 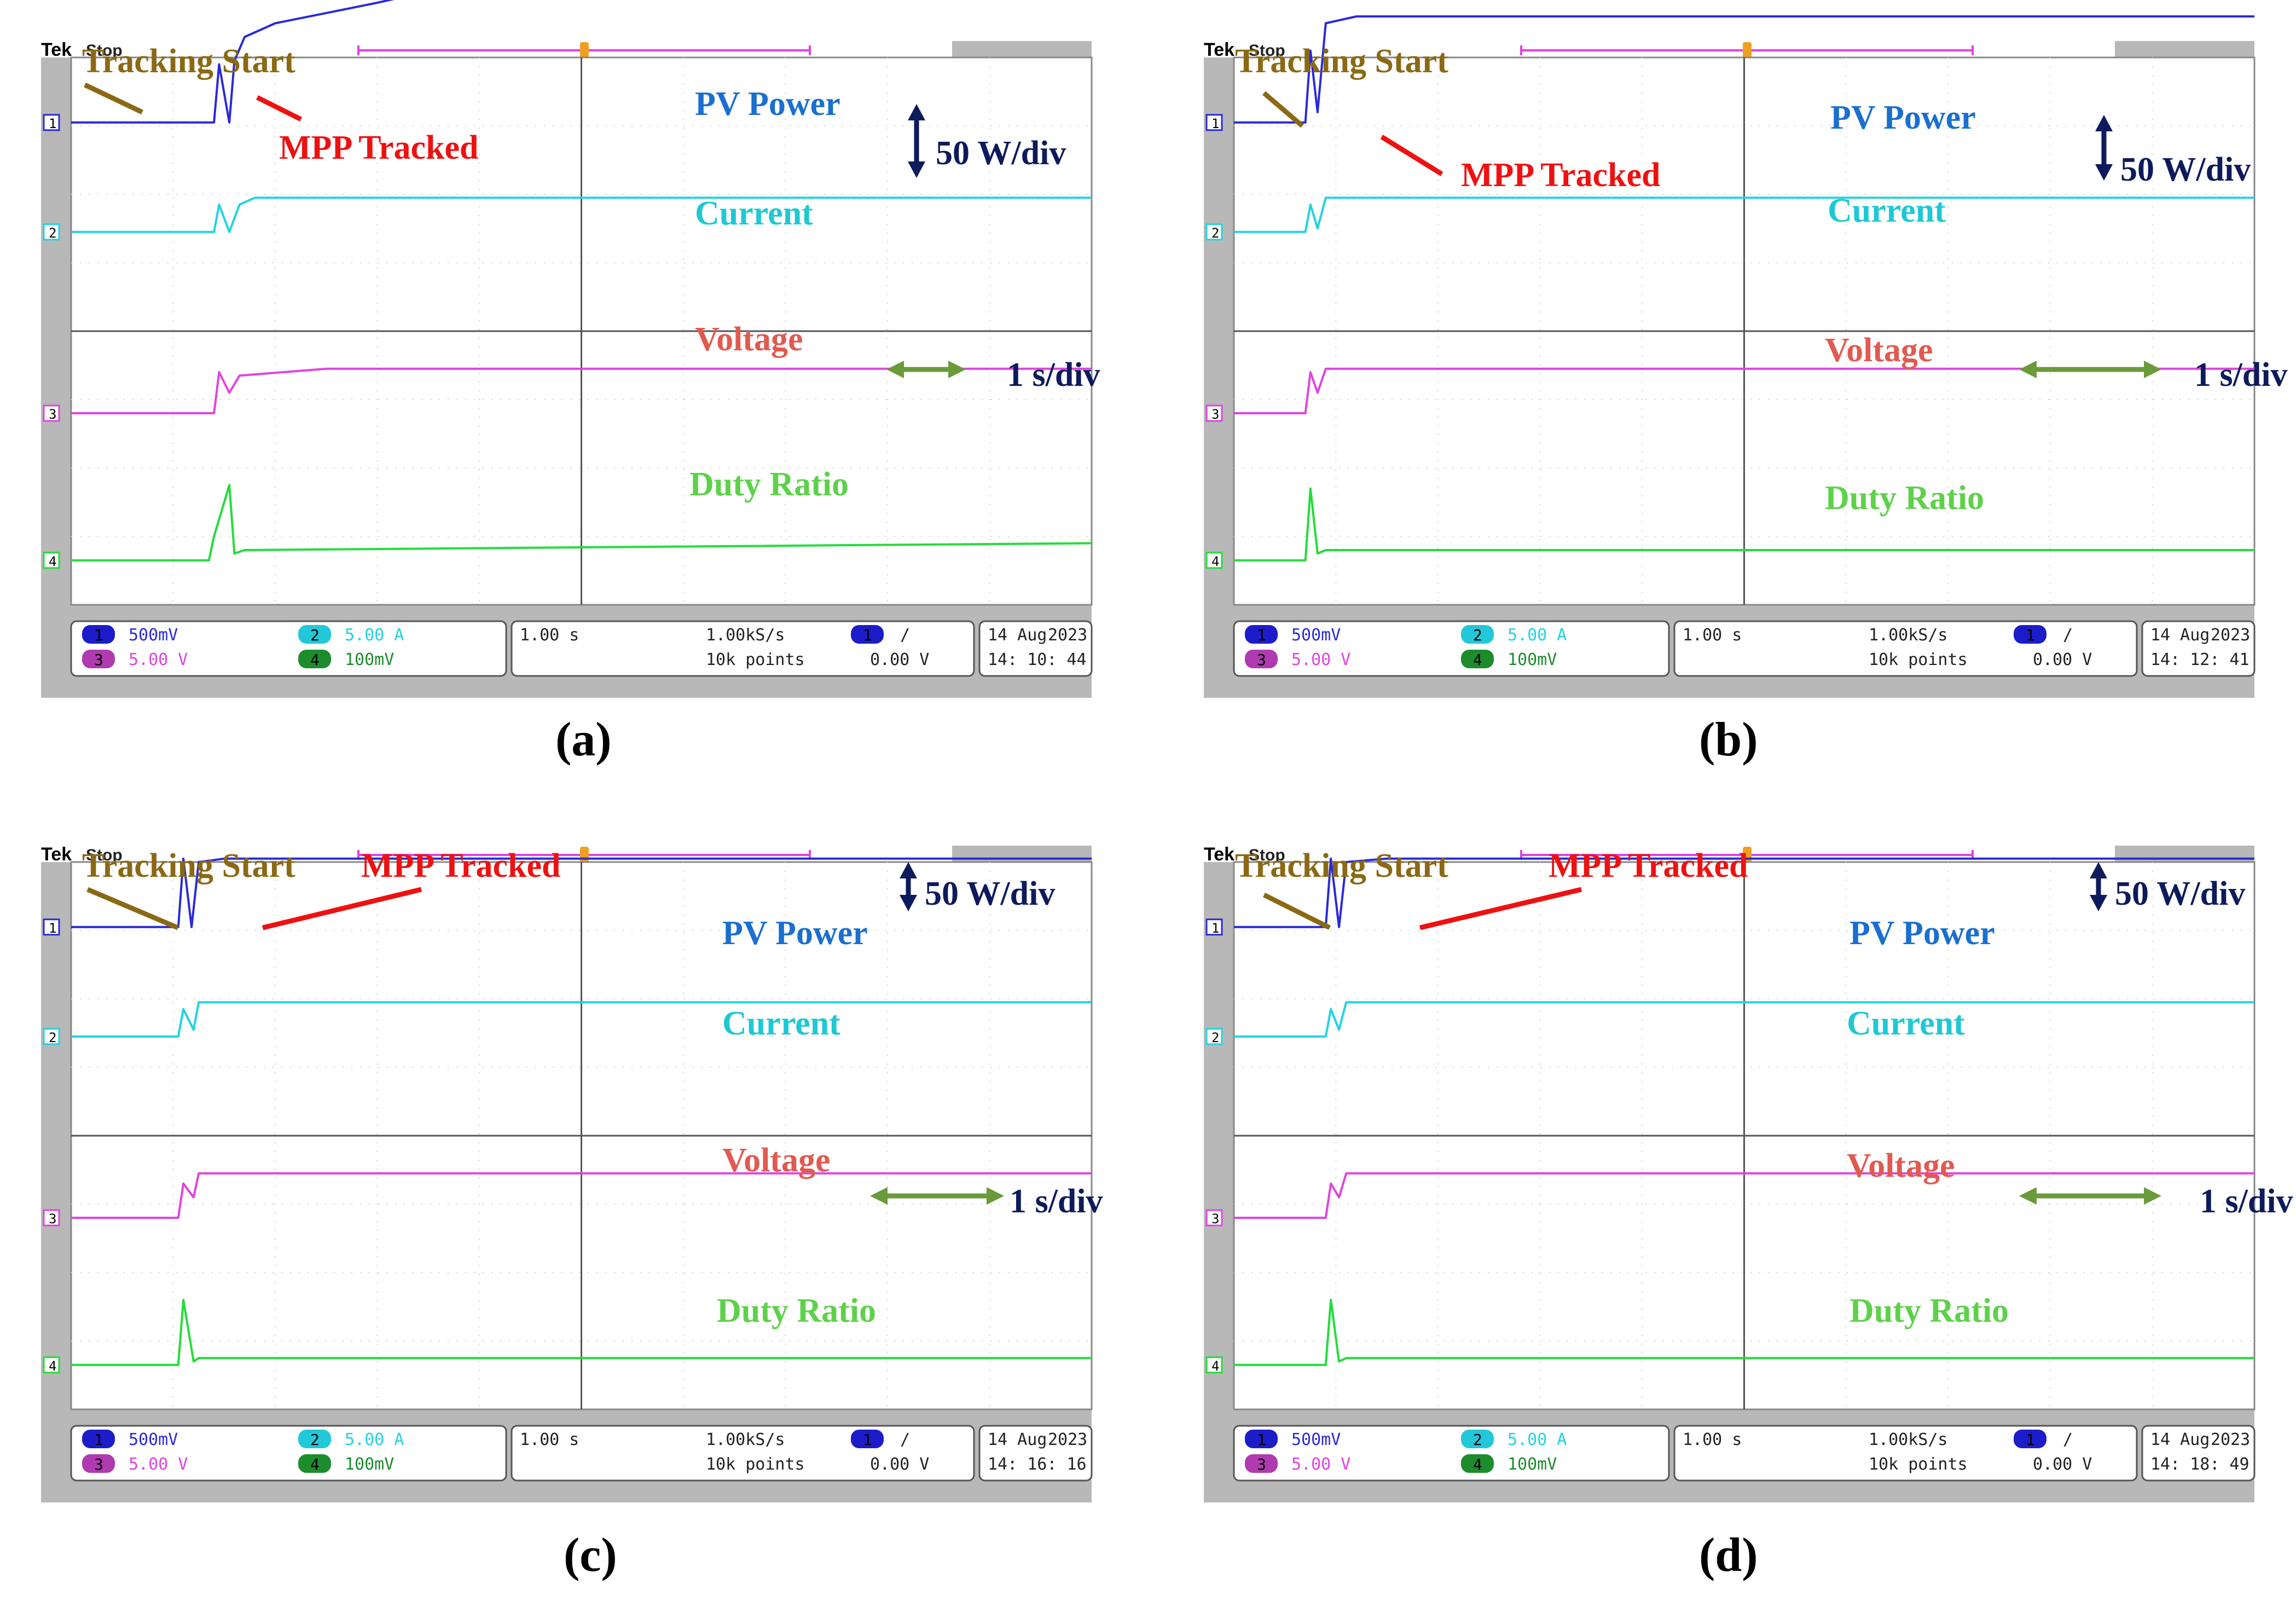 I want to click on sample-rate-value: 1.00kS/s, so click(x=745, y=636).